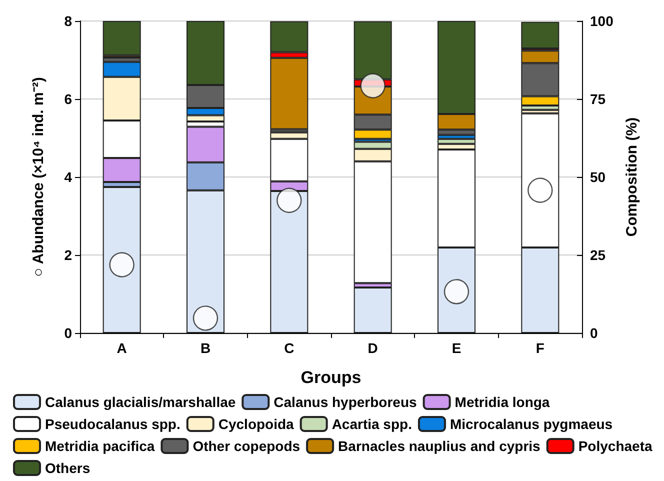  I want to click on x-tick-label: E, so click(457, 348).